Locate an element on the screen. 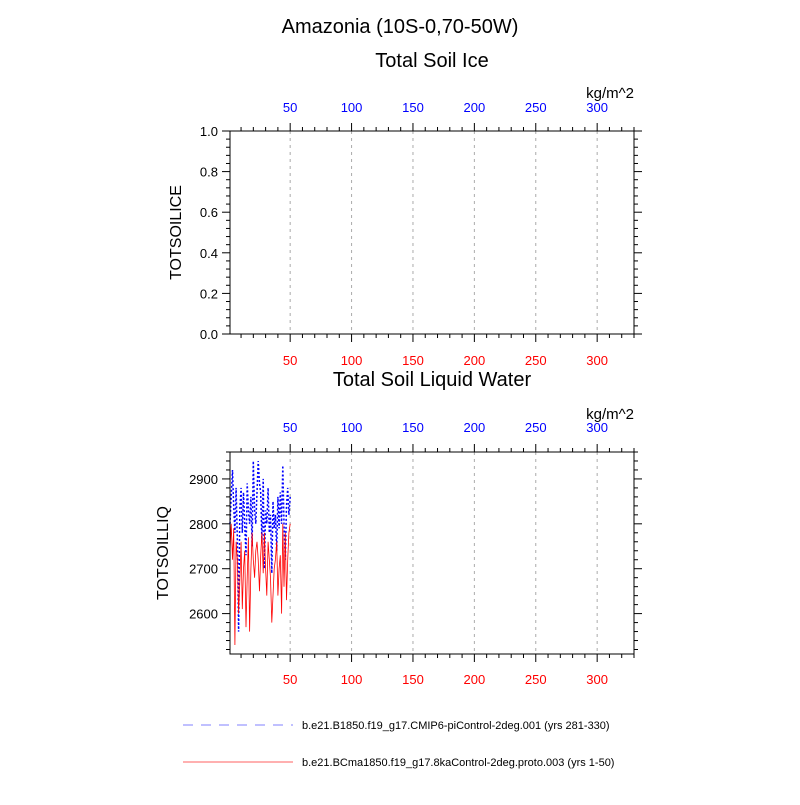  y-tick-label: 2800 is located at coordinates (203, 524).